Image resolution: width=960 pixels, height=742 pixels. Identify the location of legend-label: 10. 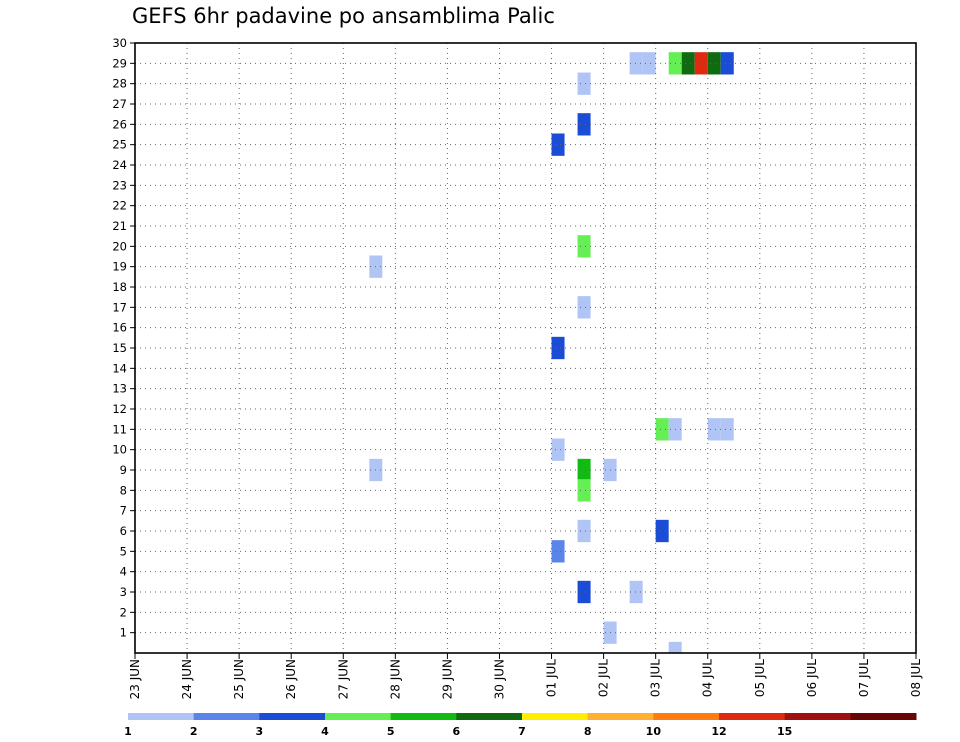
(654, 731).